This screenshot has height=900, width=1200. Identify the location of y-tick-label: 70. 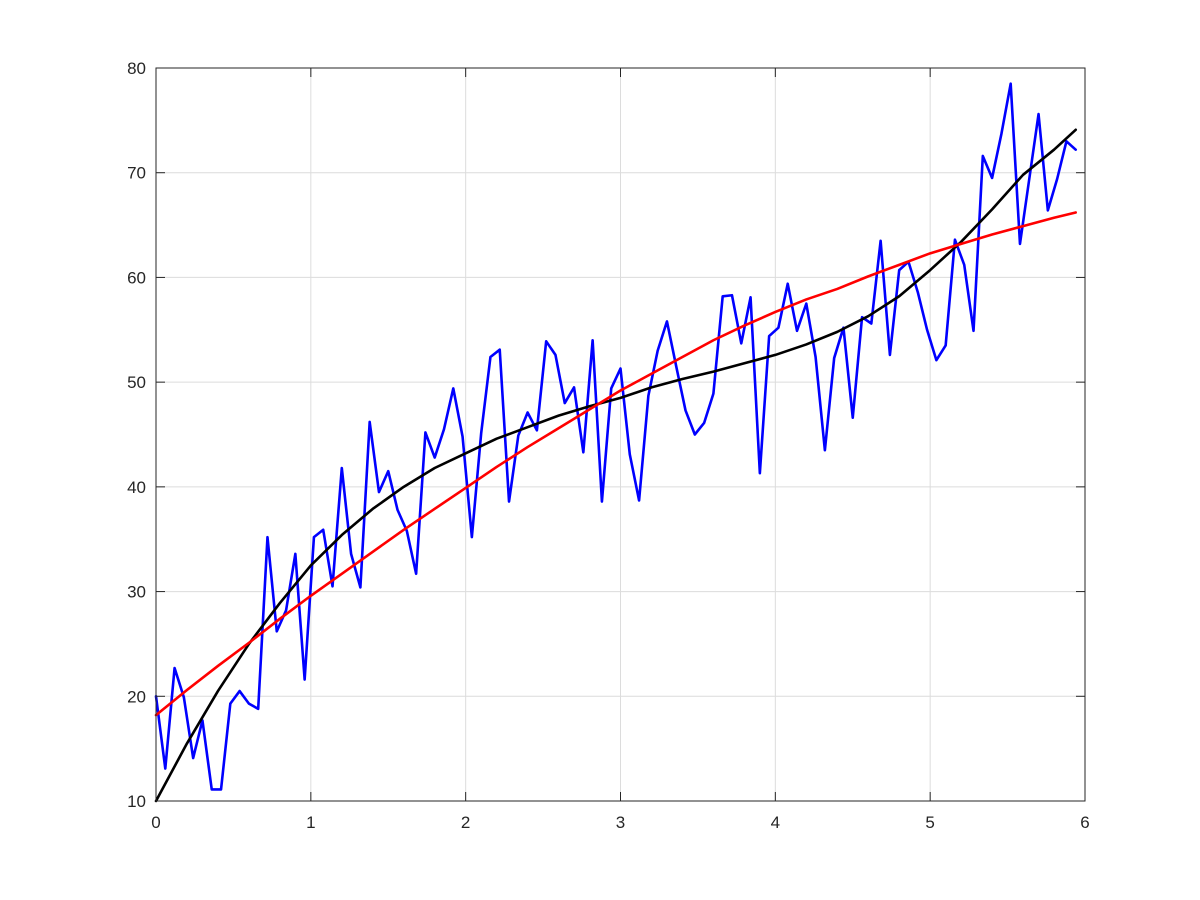
(136, 173).